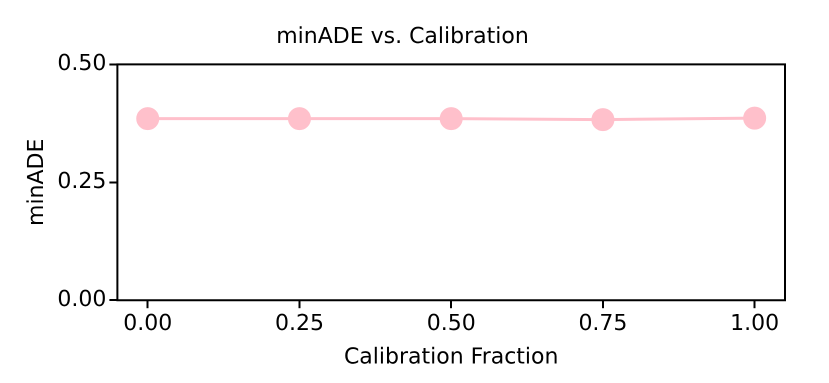 The height and width of the screenshot is (383, 829). What do you see at coordinates (81, 299) in the screenshot?
I see `y-tick-label: 0.00` at bounding box center [81, 299].